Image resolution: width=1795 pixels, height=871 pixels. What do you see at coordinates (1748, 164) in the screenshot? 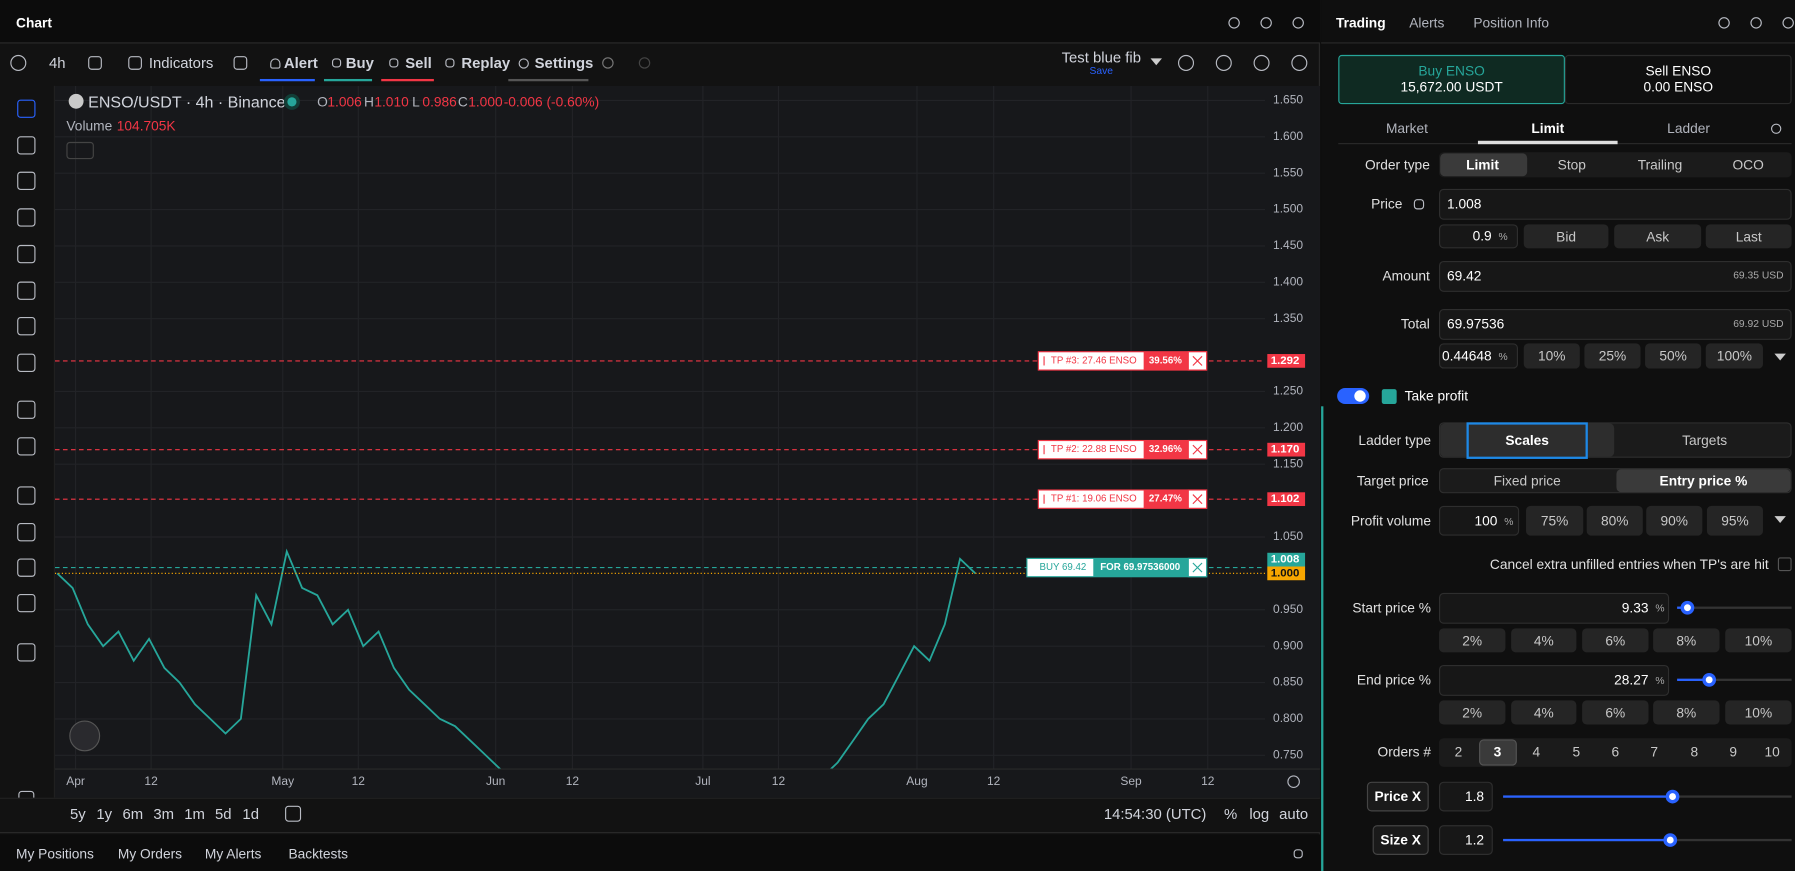
I see `order-type-option: OCO` at bounding box center [1748, 164].